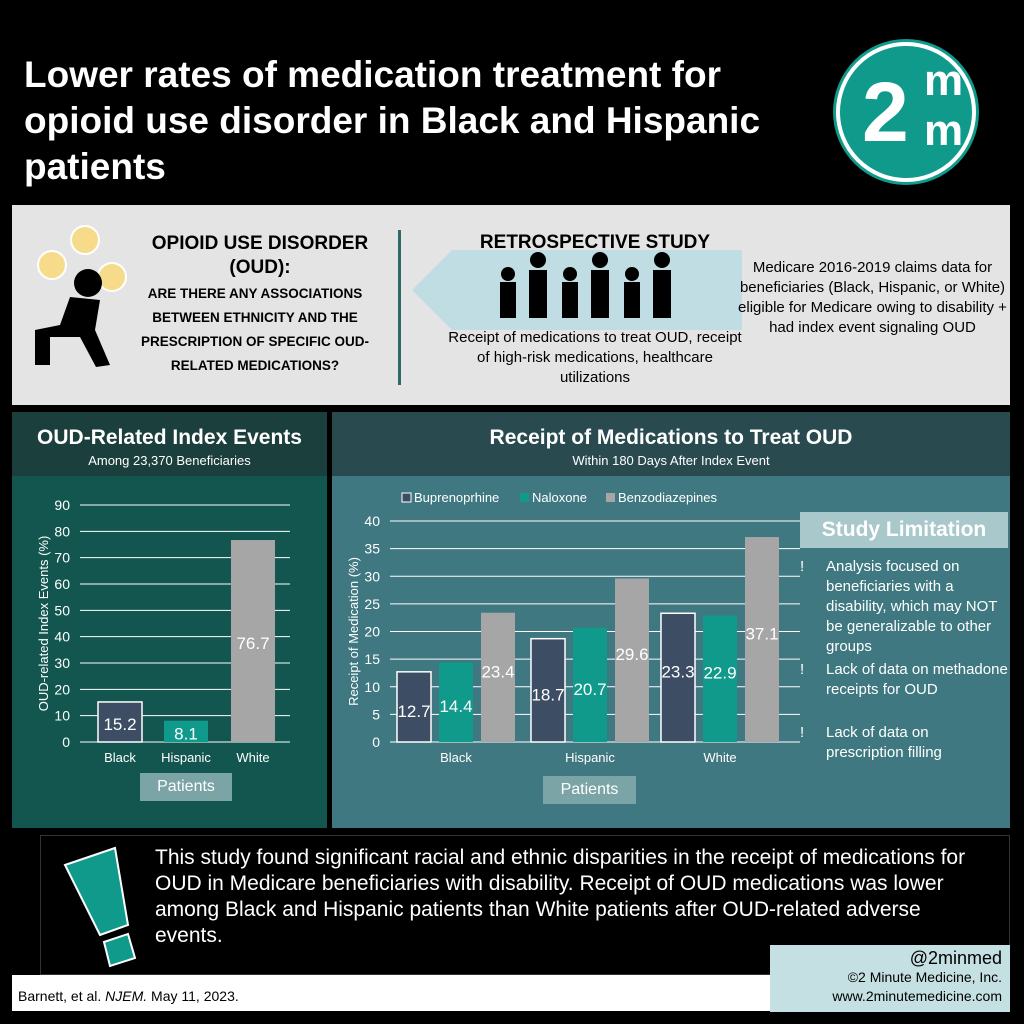 This screenshot has width=1024, height=1024. I want to click on citation: Barnett, et al. NJEM. May 11, 2023., so click(128, 996).